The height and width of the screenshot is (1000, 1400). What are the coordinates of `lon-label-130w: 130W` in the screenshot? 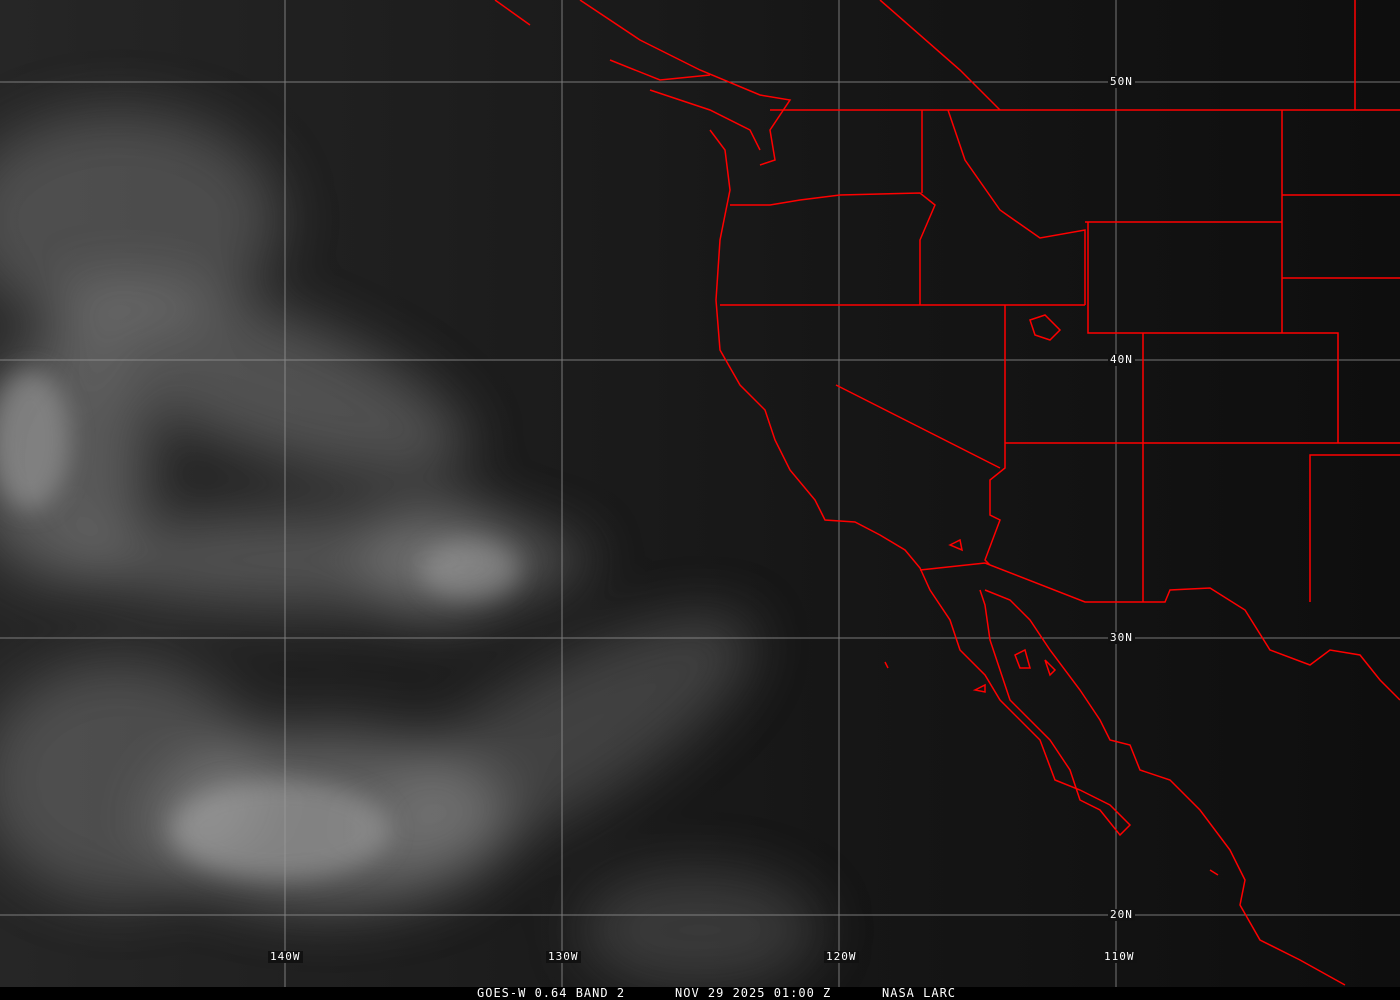 It's located at (563, 956).